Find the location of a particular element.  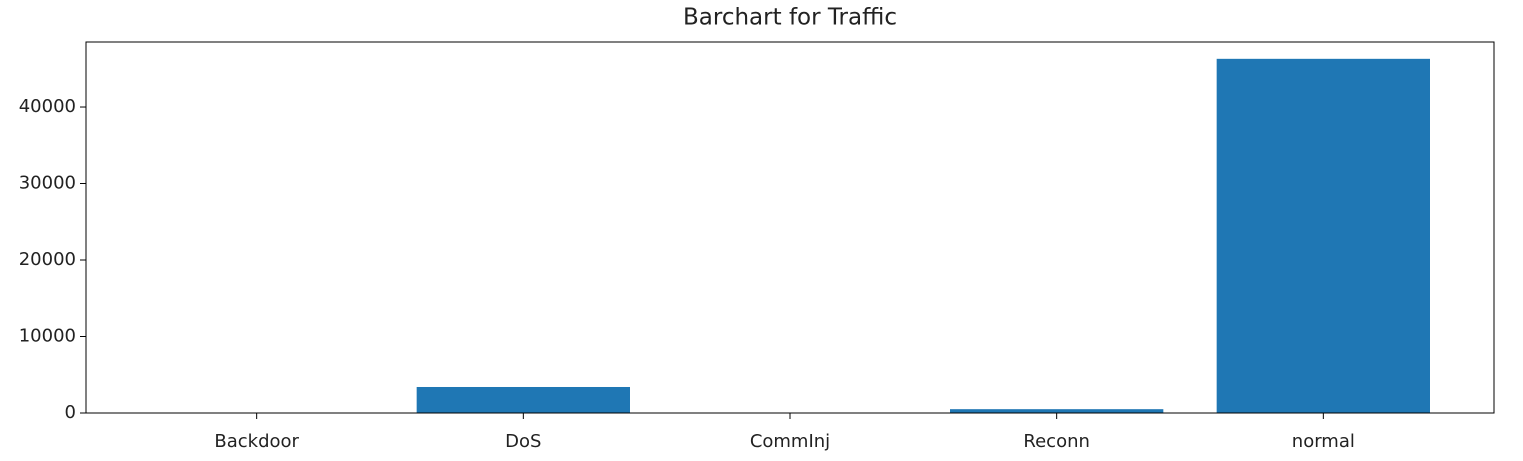

x-tick-label: DoS is located at coordinates (523, 441).